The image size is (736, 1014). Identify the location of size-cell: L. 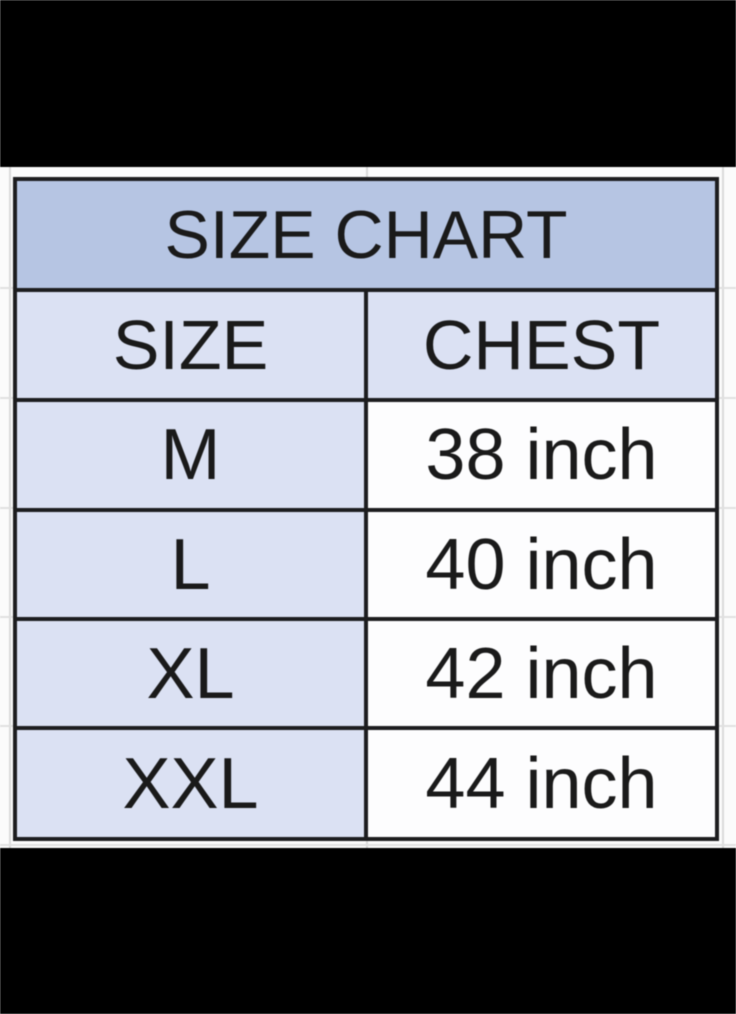
(190, 564).